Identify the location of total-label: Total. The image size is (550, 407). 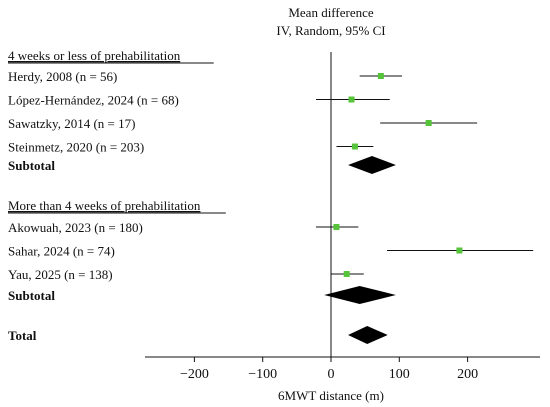
(22, 335).